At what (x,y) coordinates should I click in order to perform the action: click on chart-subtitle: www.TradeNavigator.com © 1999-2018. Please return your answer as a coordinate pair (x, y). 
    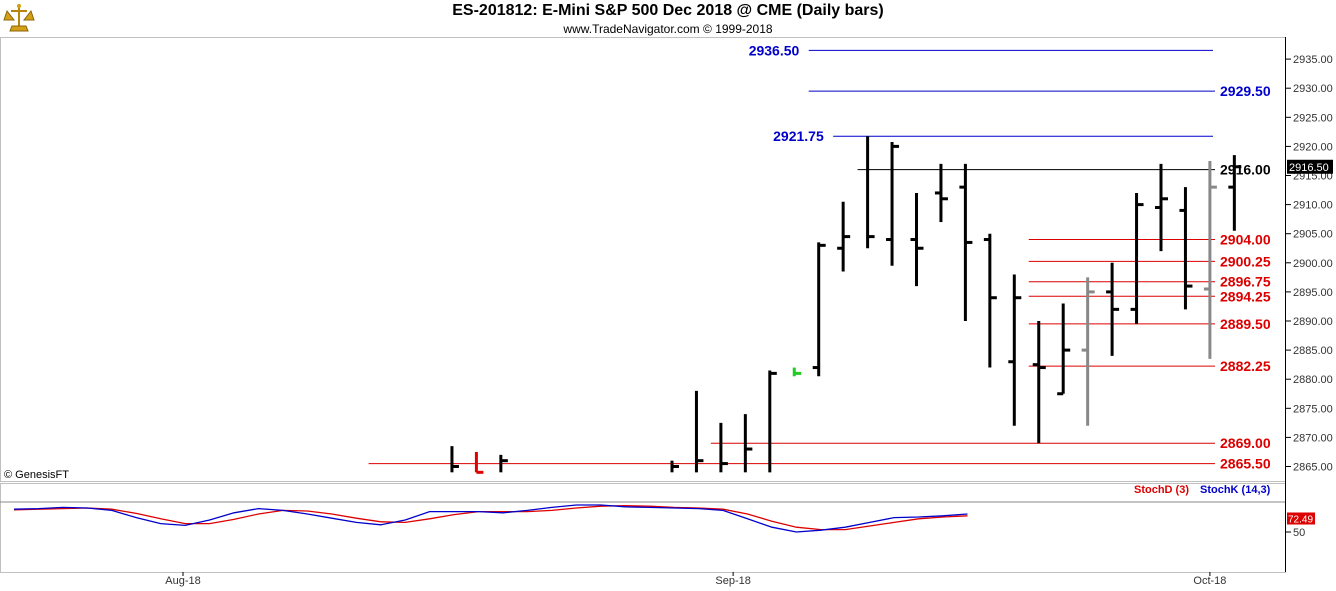
    Looking at the image, I should click on (668, 29).